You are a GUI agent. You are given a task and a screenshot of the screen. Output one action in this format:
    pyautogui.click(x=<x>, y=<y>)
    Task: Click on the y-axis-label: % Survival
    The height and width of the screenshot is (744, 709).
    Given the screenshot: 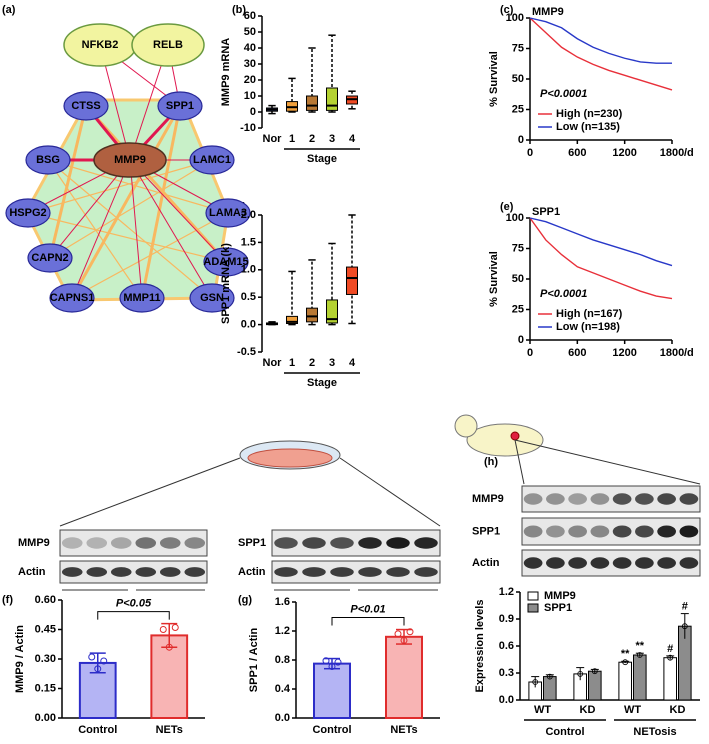 What is the action you would take?
    pyautogui.click(x=494, y=279)
    